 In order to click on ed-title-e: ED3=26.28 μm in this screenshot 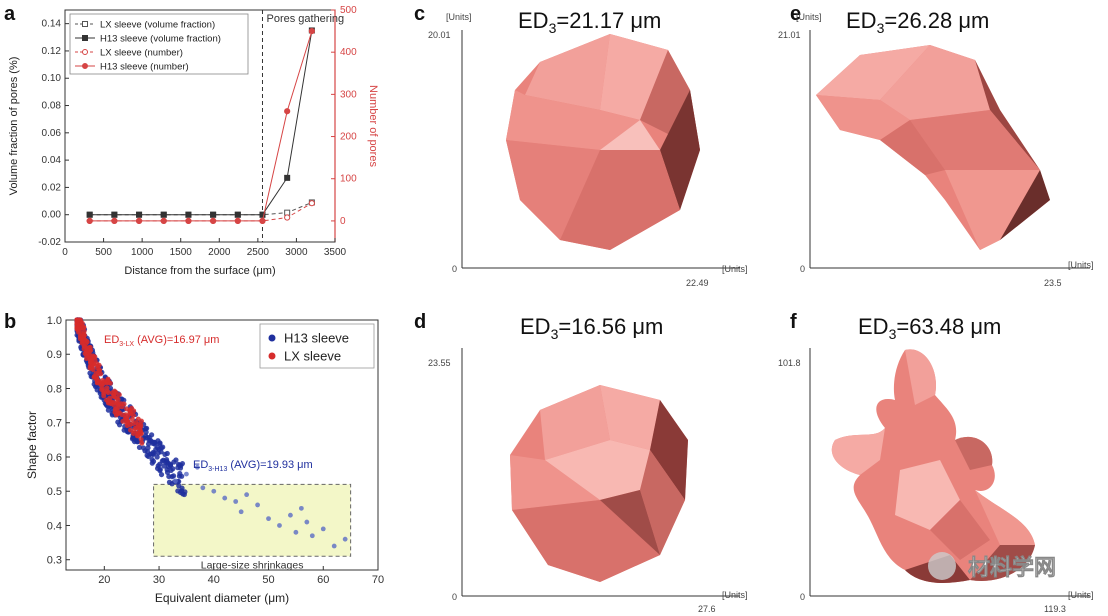, I will do `click(917, 22)`.